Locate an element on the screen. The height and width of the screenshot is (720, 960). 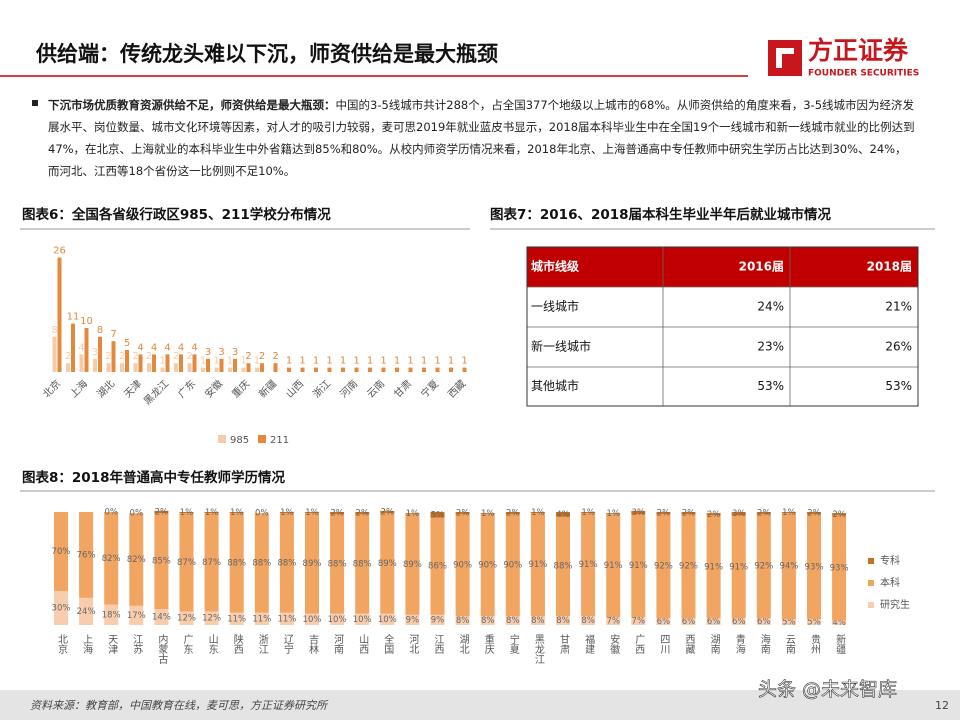
legend-swatch is located at coordinates (222, 439).